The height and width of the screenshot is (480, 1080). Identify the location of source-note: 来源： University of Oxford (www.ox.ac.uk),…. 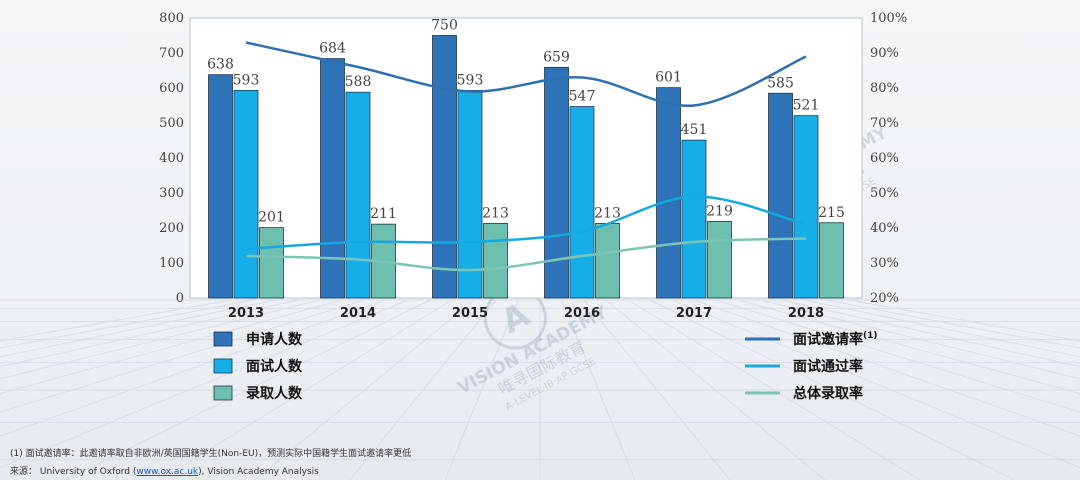
(164, 470).